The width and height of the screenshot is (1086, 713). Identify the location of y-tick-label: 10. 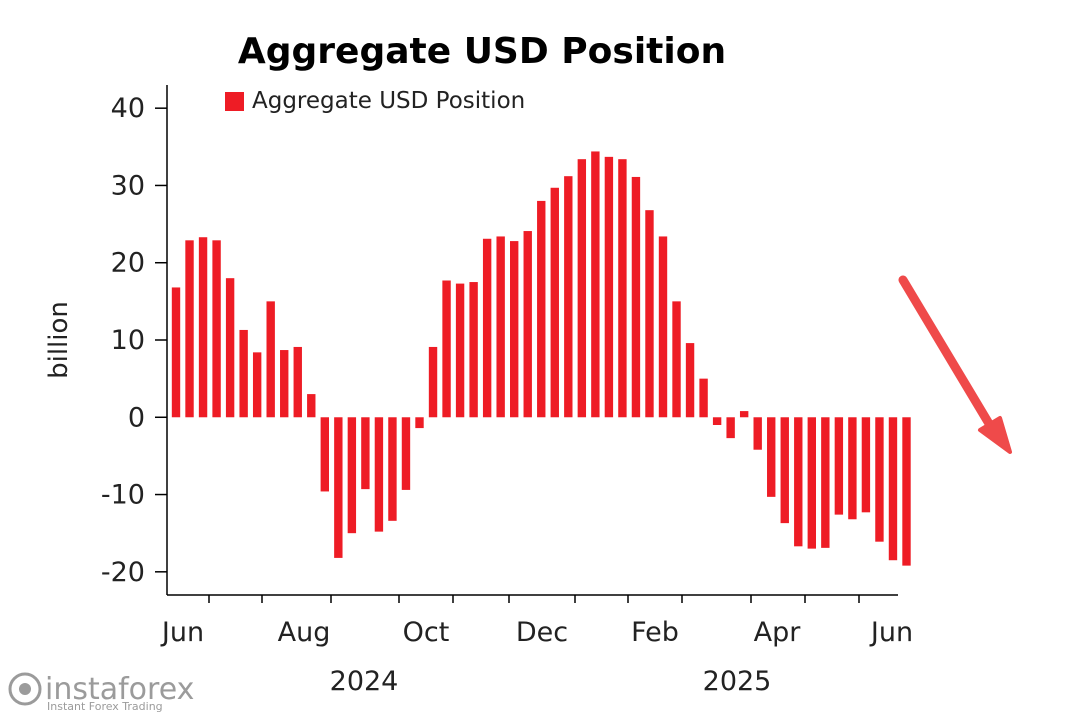
(128, 340).